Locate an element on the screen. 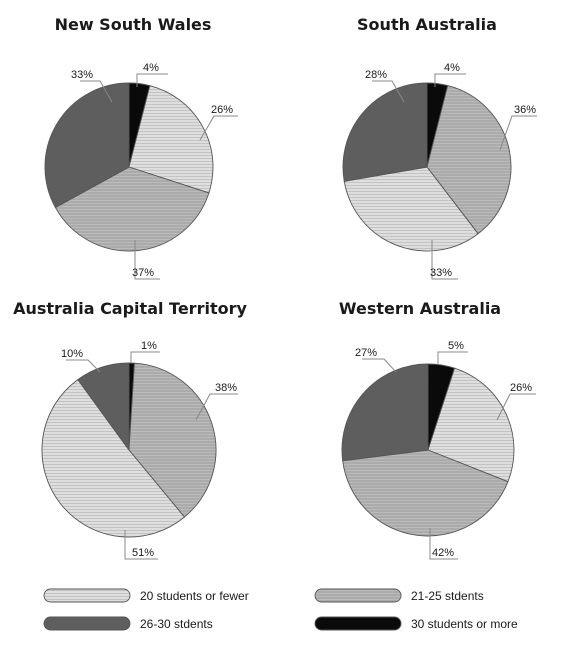 The width and height of the screenshot is (562, 646). legend-label: 20 students or fewer is located at coordinates (194, 596).